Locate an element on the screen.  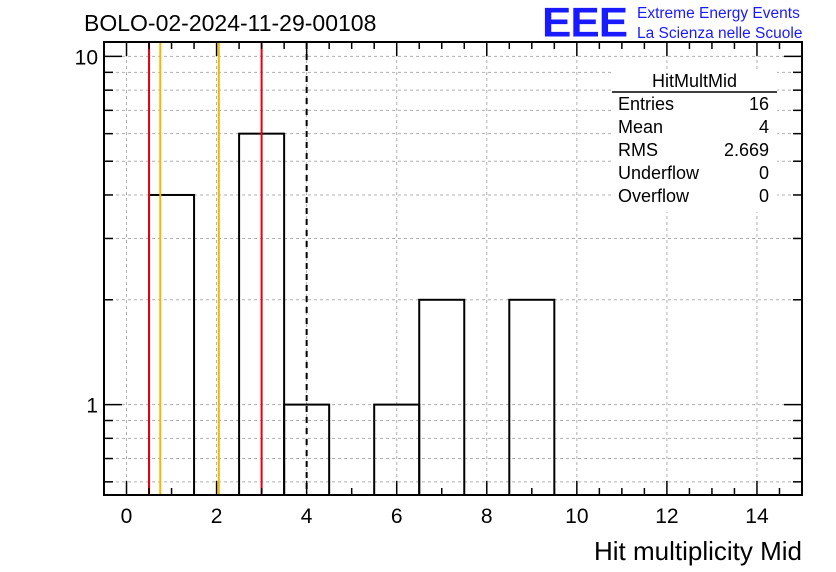
logo-line-2: La Scienza nelle Scuole is located at coordinates (720, 33).